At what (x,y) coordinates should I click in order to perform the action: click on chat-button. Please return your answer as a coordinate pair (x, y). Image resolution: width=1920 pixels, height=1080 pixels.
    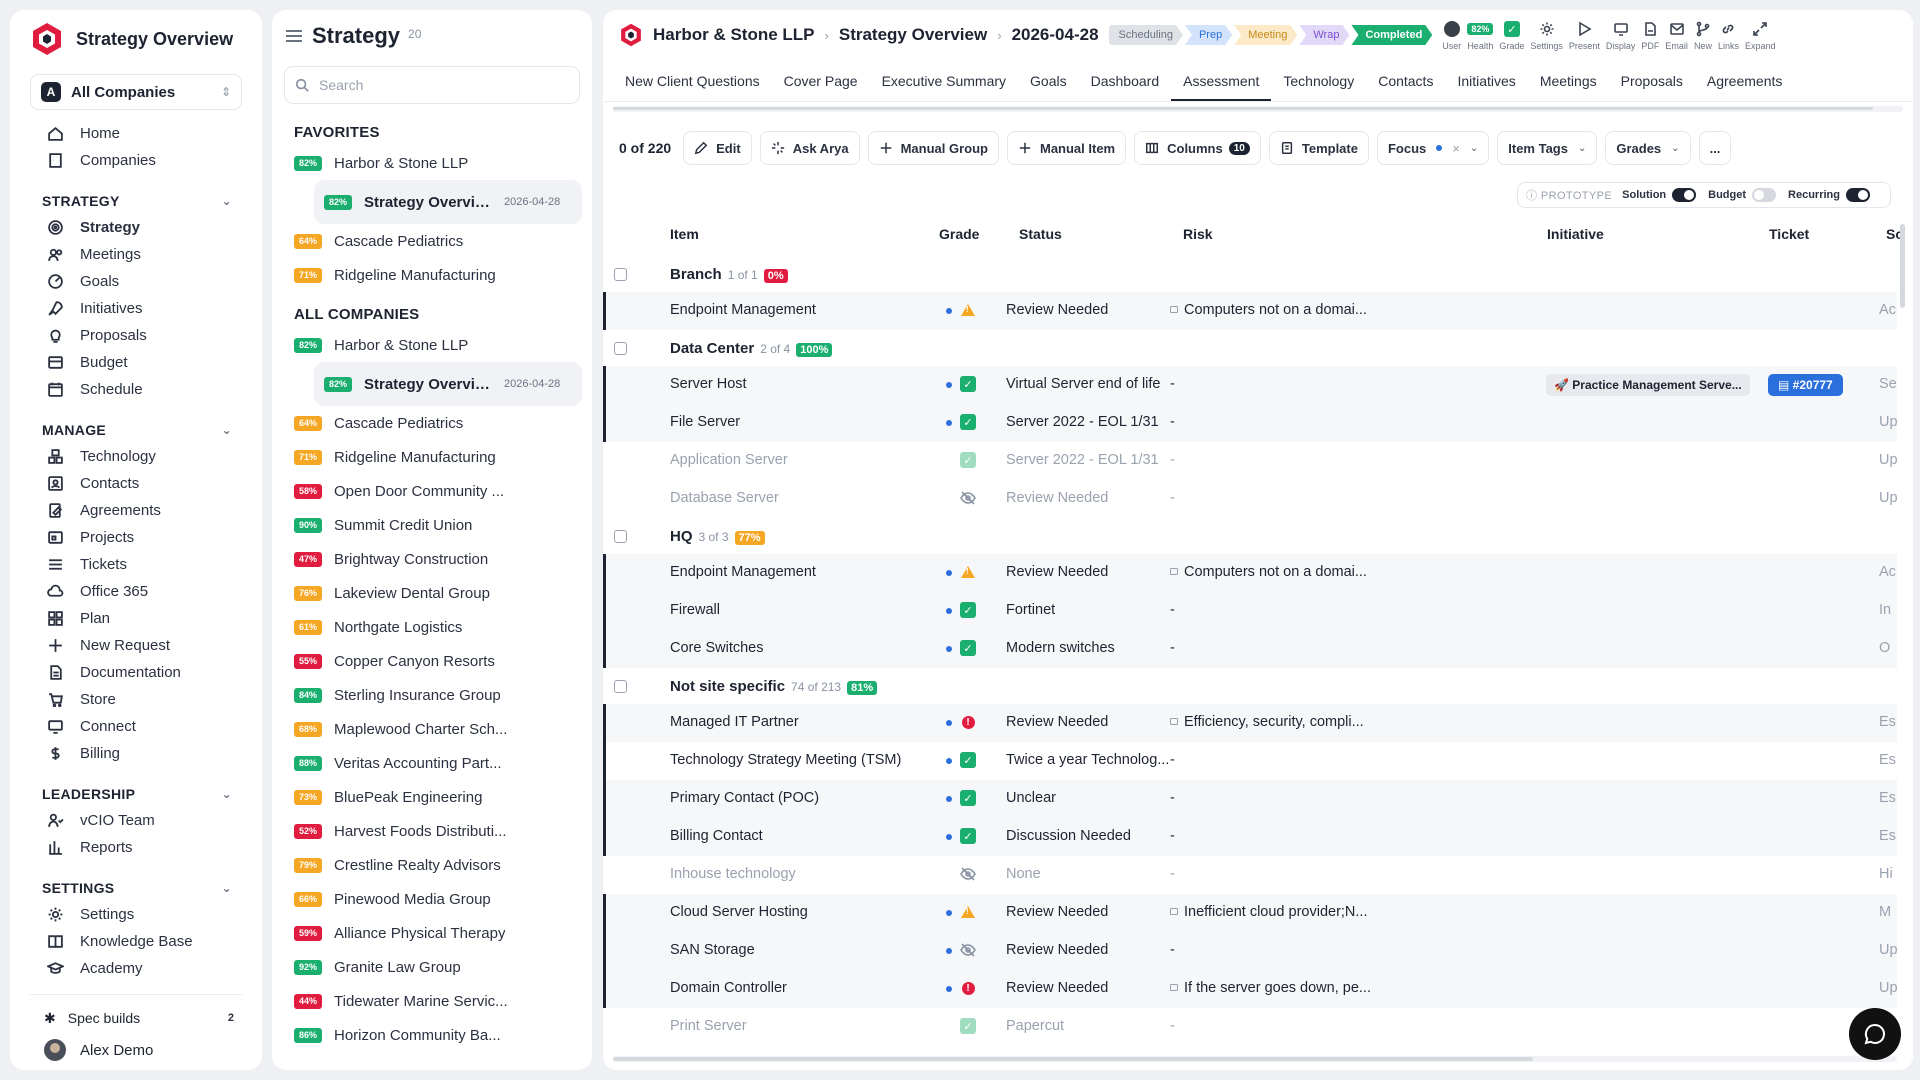
    Looking at the image, I should click on (1875, 1034).